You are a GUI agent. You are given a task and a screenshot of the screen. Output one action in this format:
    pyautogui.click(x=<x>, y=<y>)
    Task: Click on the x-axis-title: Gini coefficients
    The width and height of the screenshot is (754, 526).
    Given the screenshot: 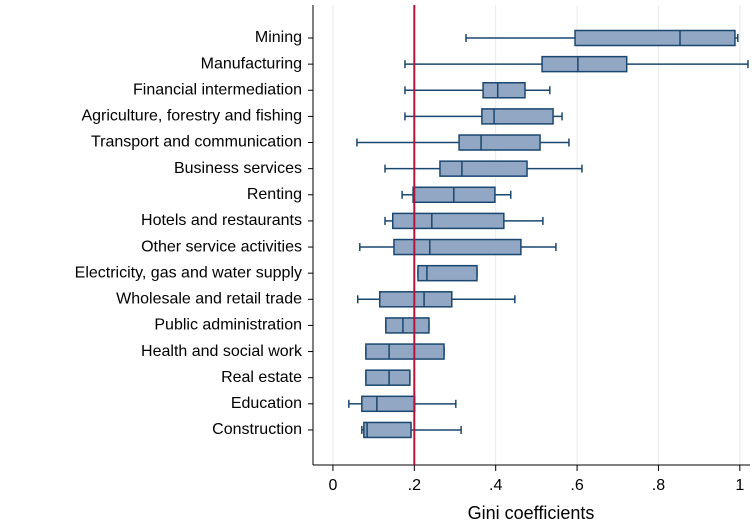 What is the action you would take?
    pyautogui.click(x=531, y=513)
    